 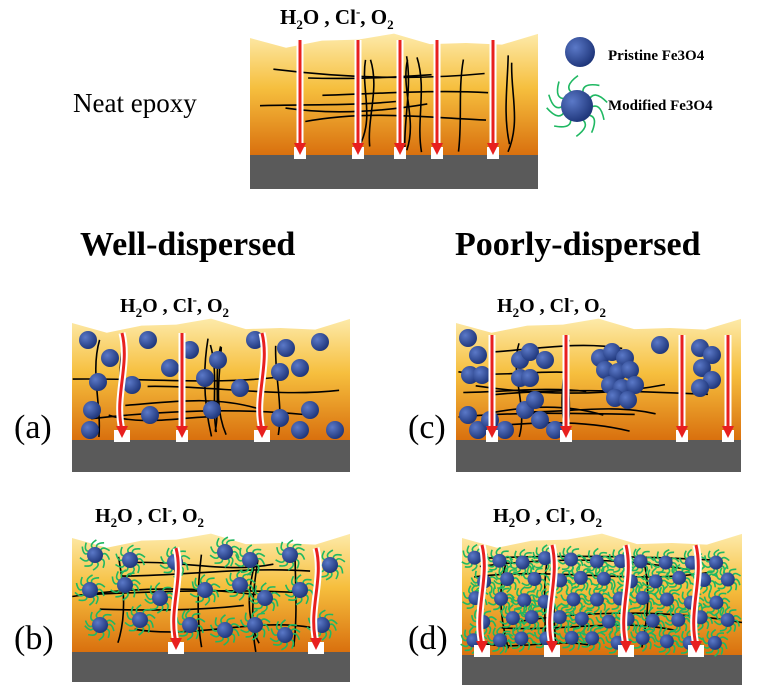 What do you see at coordinates (135, 103) in the screenshot?
I see `neat-epoxy-label: Neat epoxy` at bounding box center [135, 103].